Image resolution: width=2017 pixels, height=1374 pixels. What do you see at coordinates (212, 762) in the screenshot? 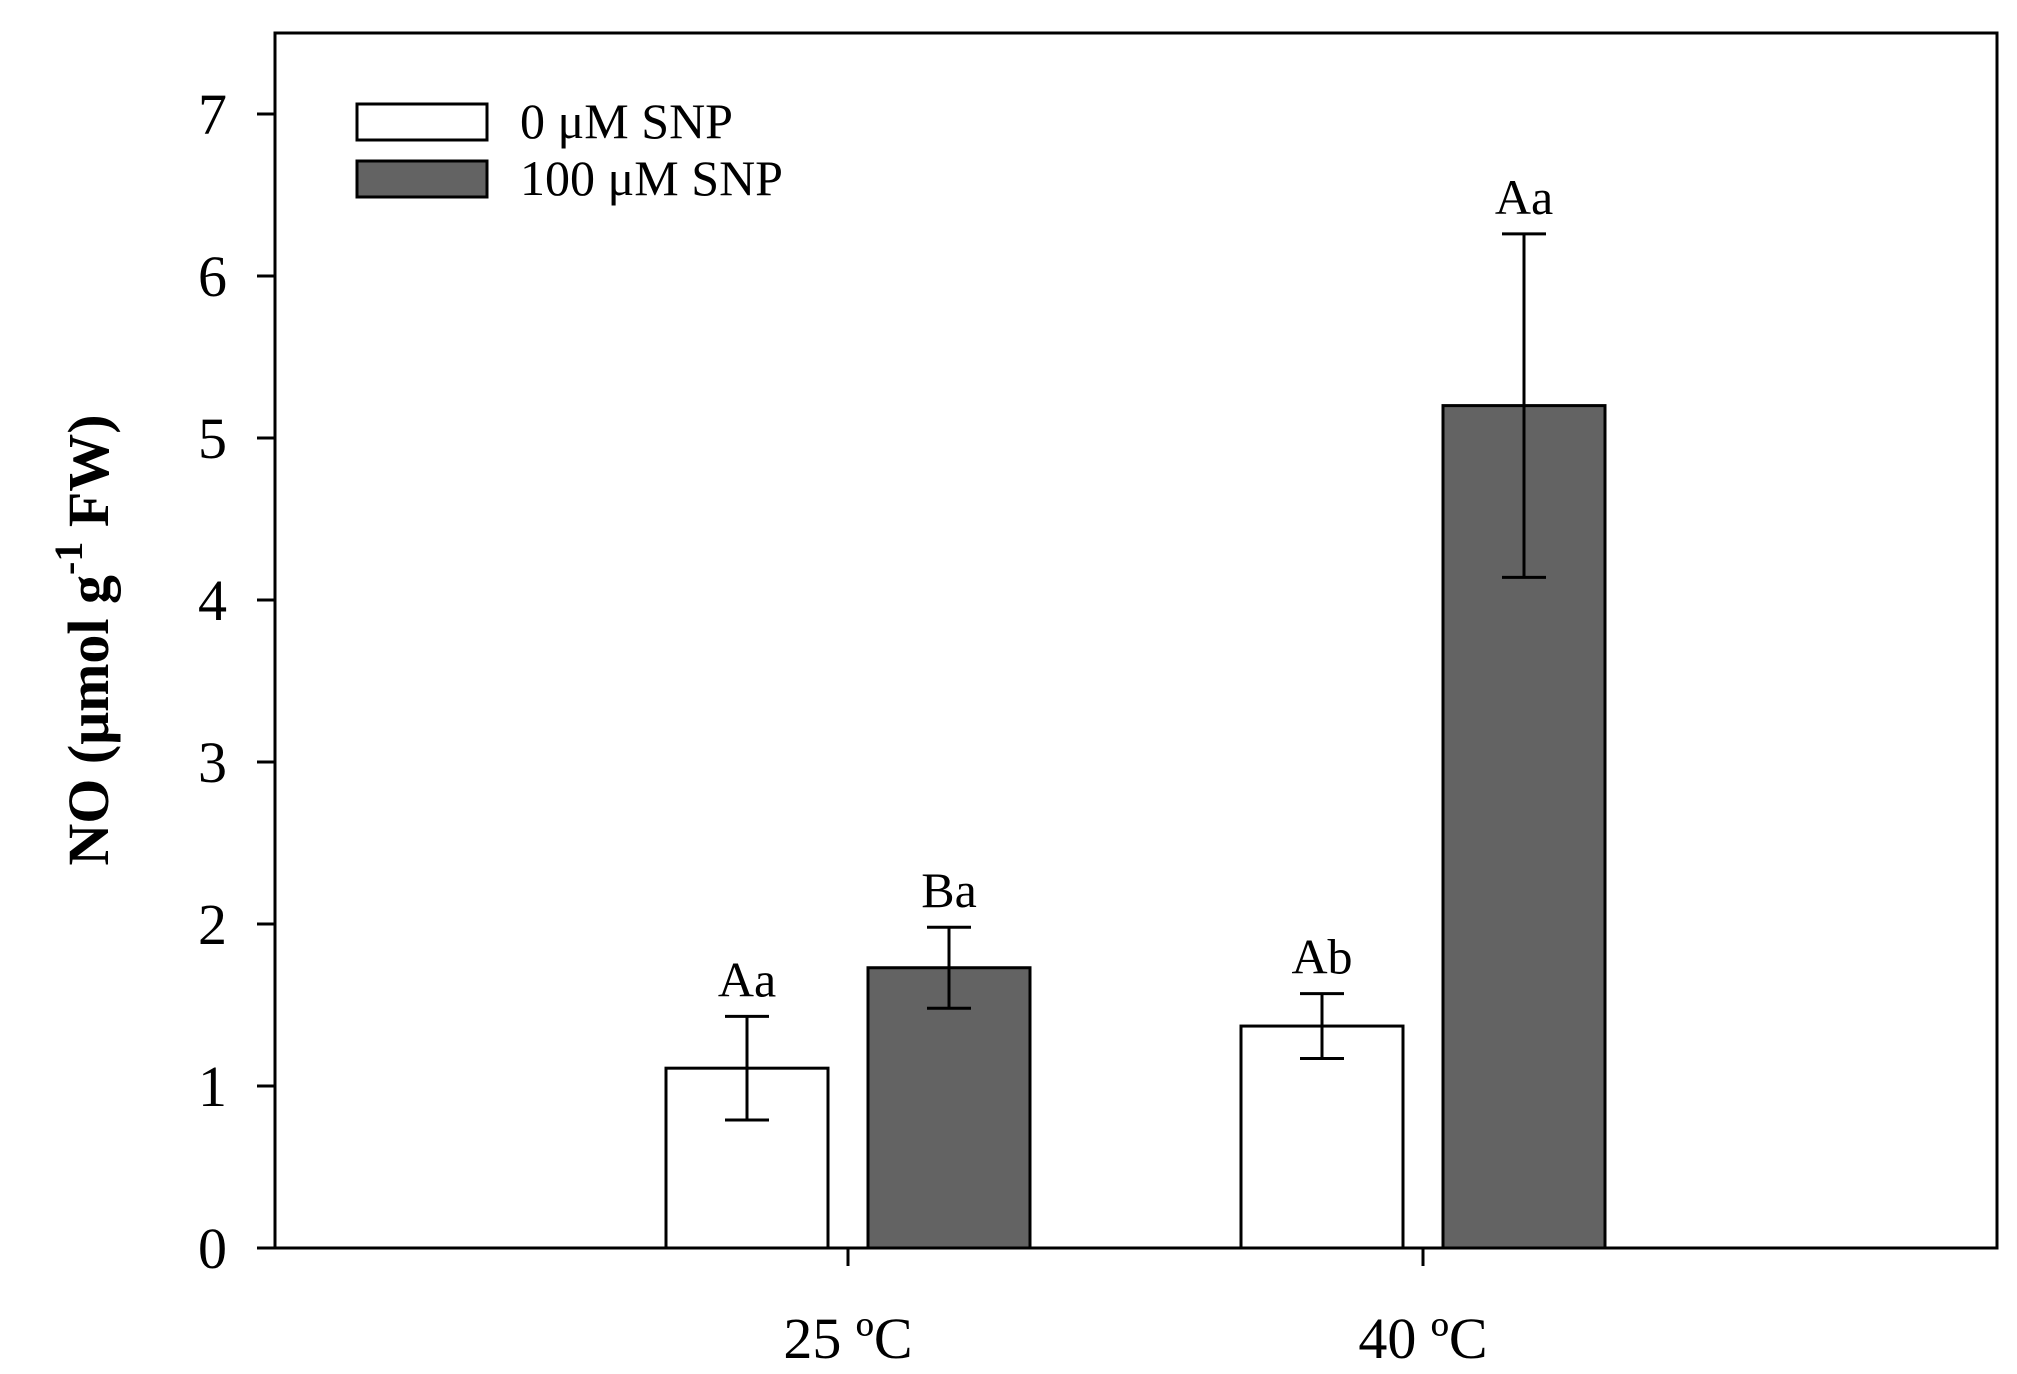
I see `y-tick-label: 3` at bounding box center [212, 762].